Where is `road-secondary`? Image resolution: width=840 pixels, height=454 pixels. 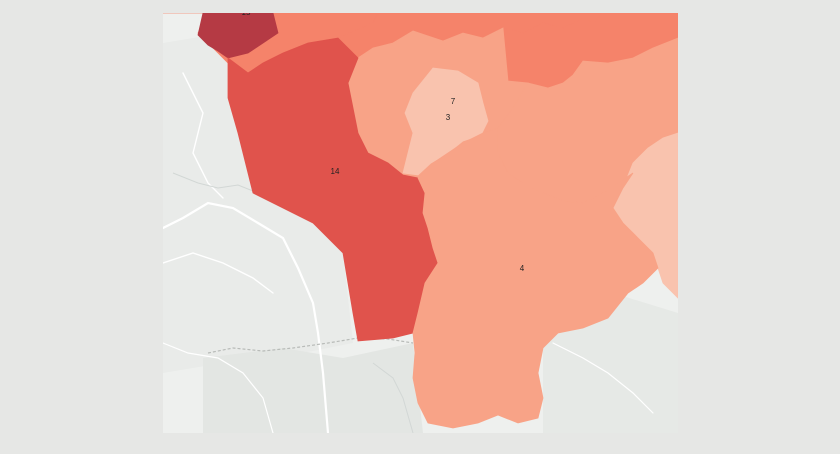 road-secondary is located at coordinates (218, 273).